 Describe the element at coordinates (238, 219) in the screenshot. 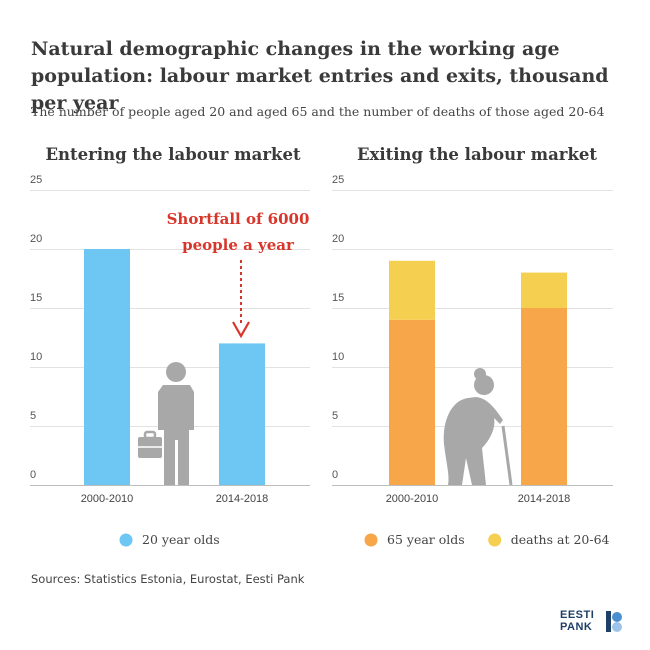

I see `annotation-line-1: Shortfall of 6000` at that location.